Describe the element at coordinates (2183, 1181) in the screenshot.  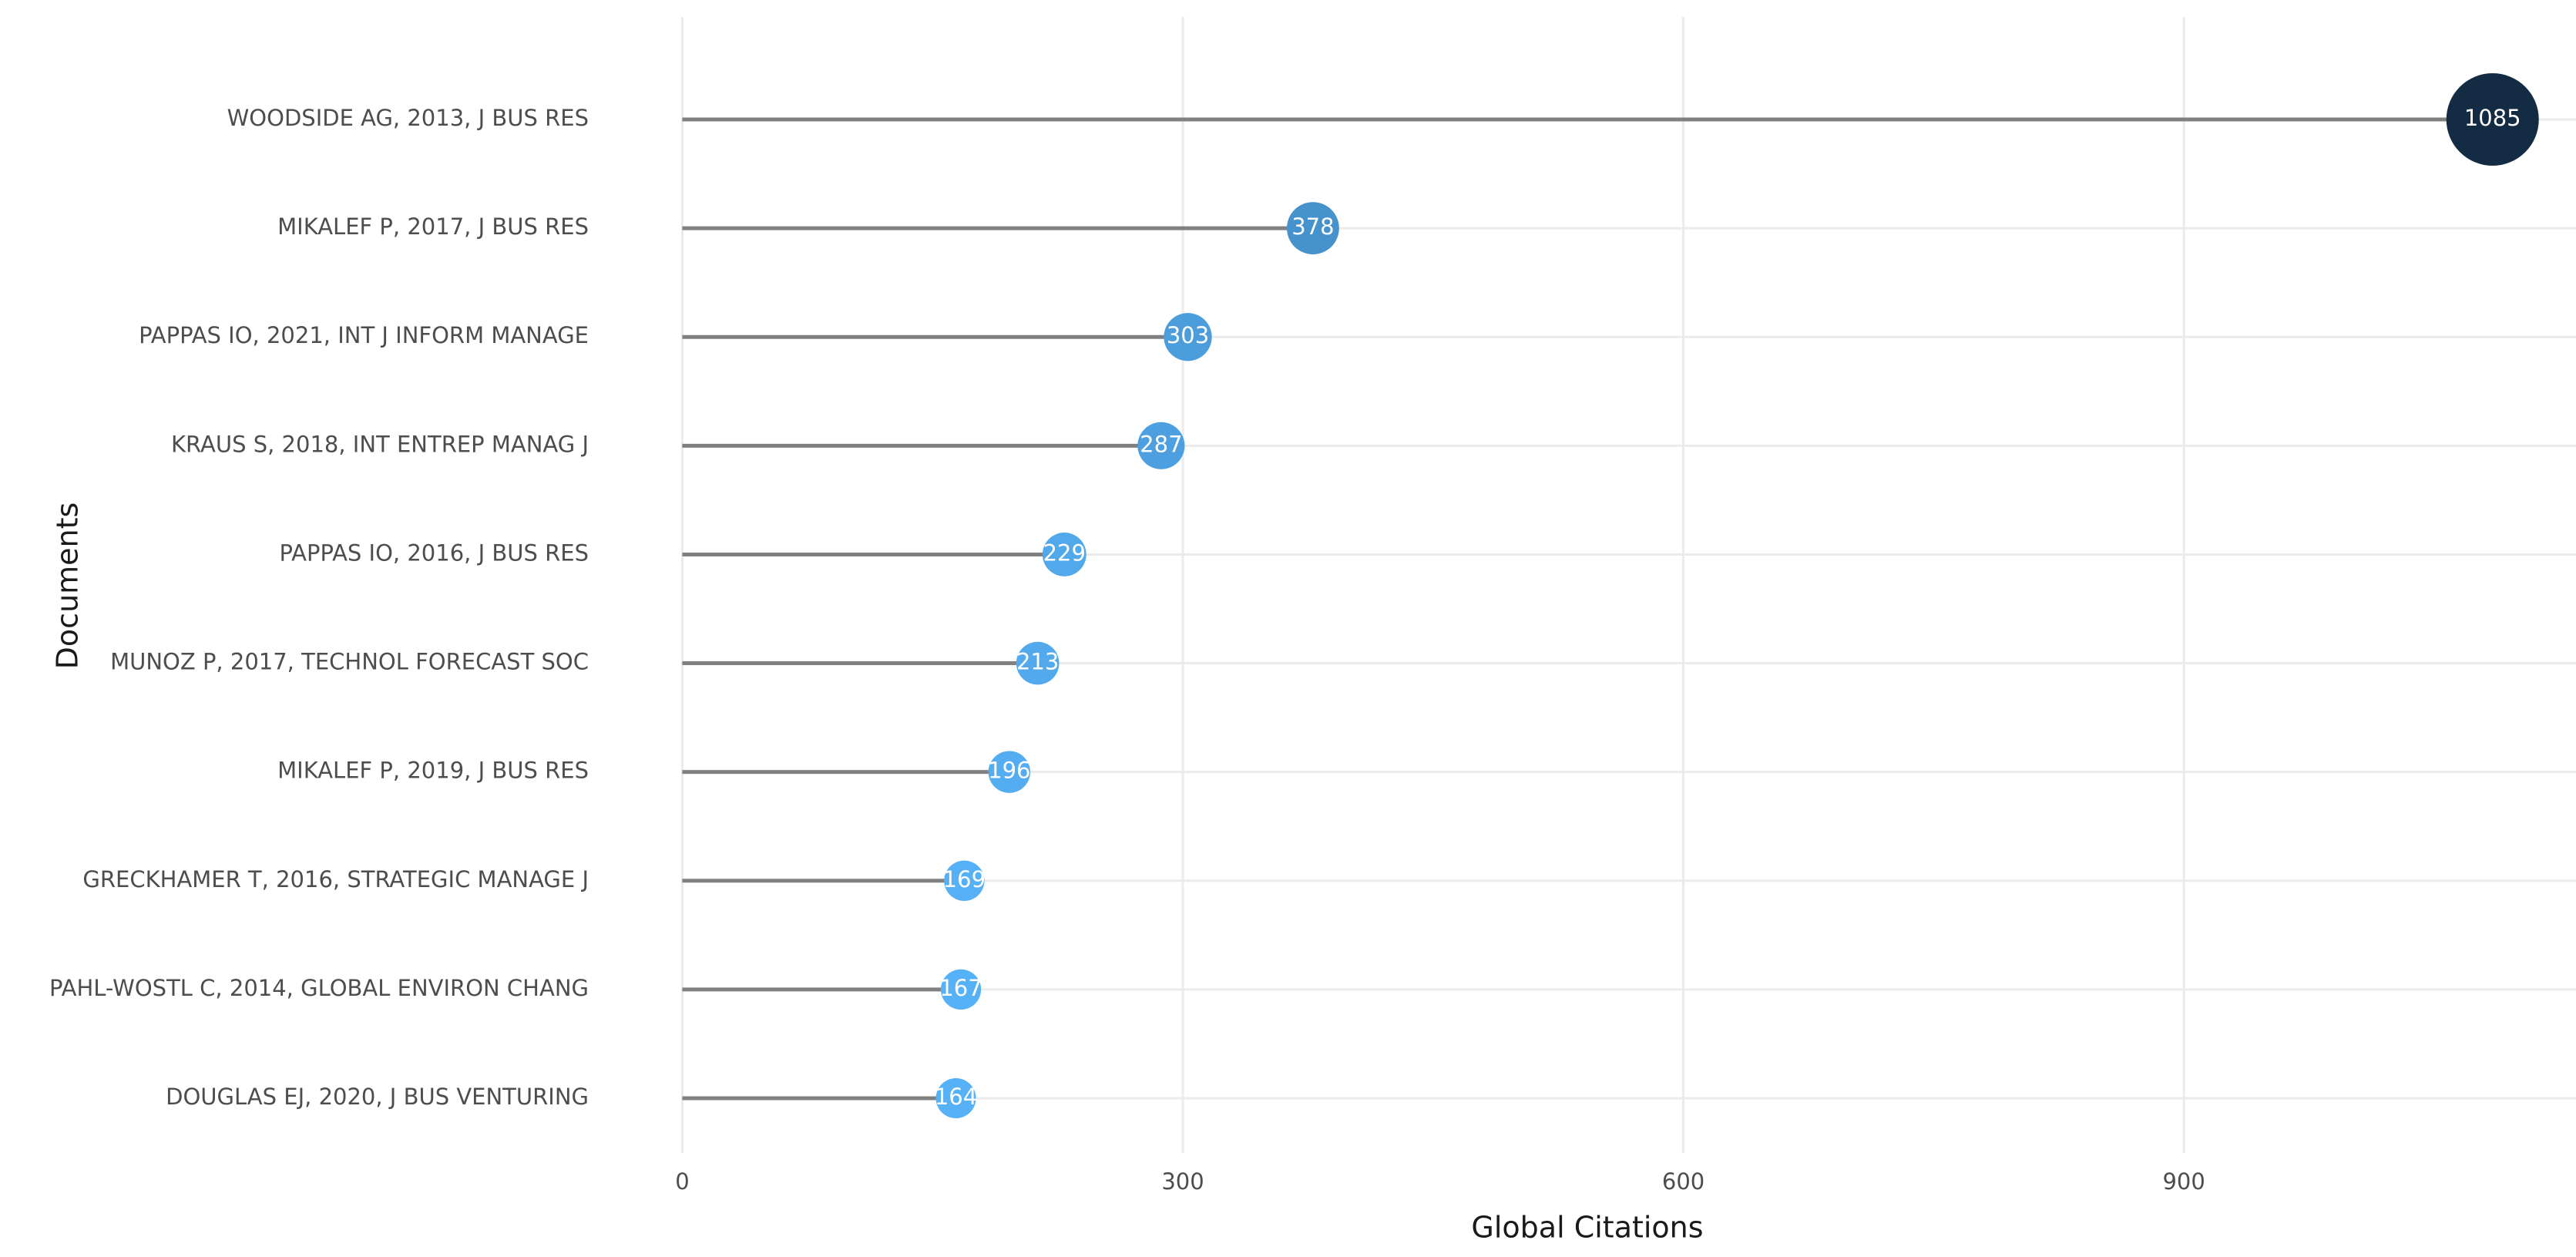
I see `x-tick-label: 900` at that location.